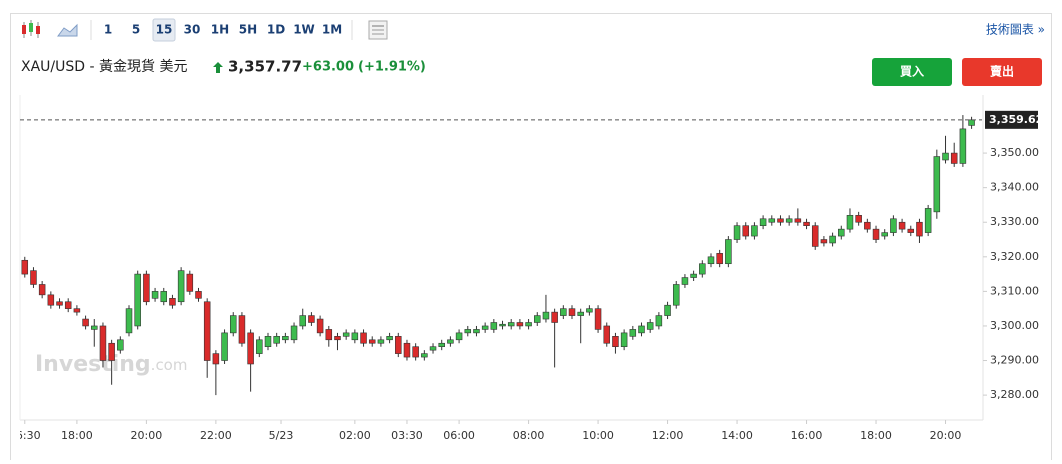 The height and width of the screenshot is (464, 1062). What do you see at coordinates (281, 435) in the screenshot?
I see `x-tick-label: 5/23` at bounding box center [281, 435].